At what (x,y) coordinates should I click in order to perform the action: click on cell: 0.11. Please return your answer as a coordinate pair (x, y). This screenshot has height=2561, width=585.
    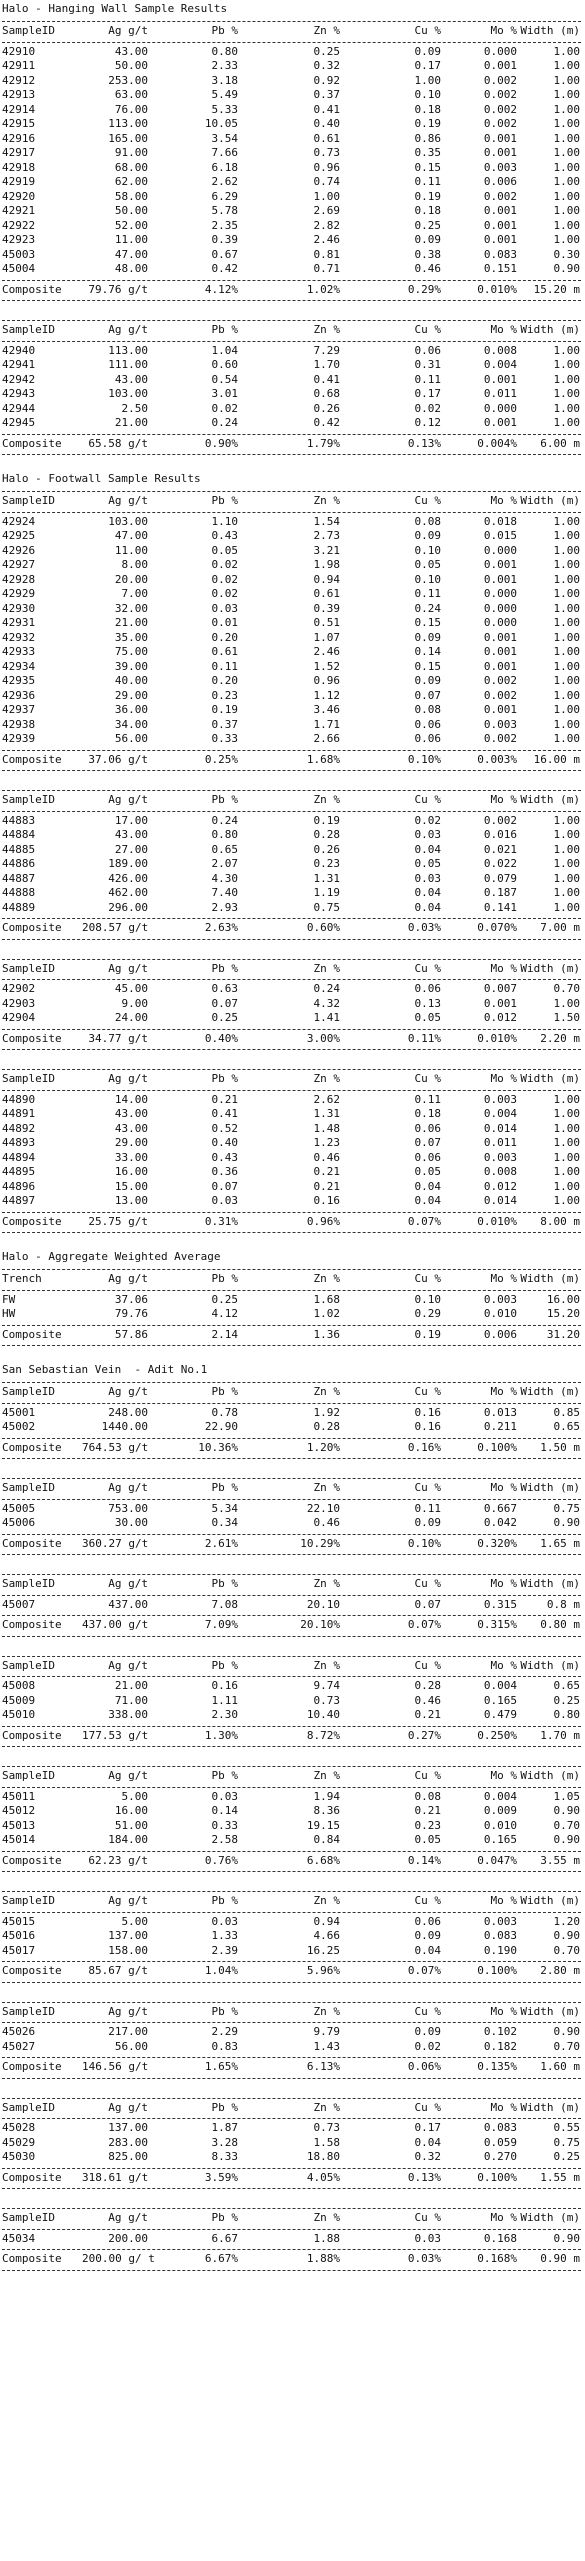
    Looking at the image, I should click on (428, 181).